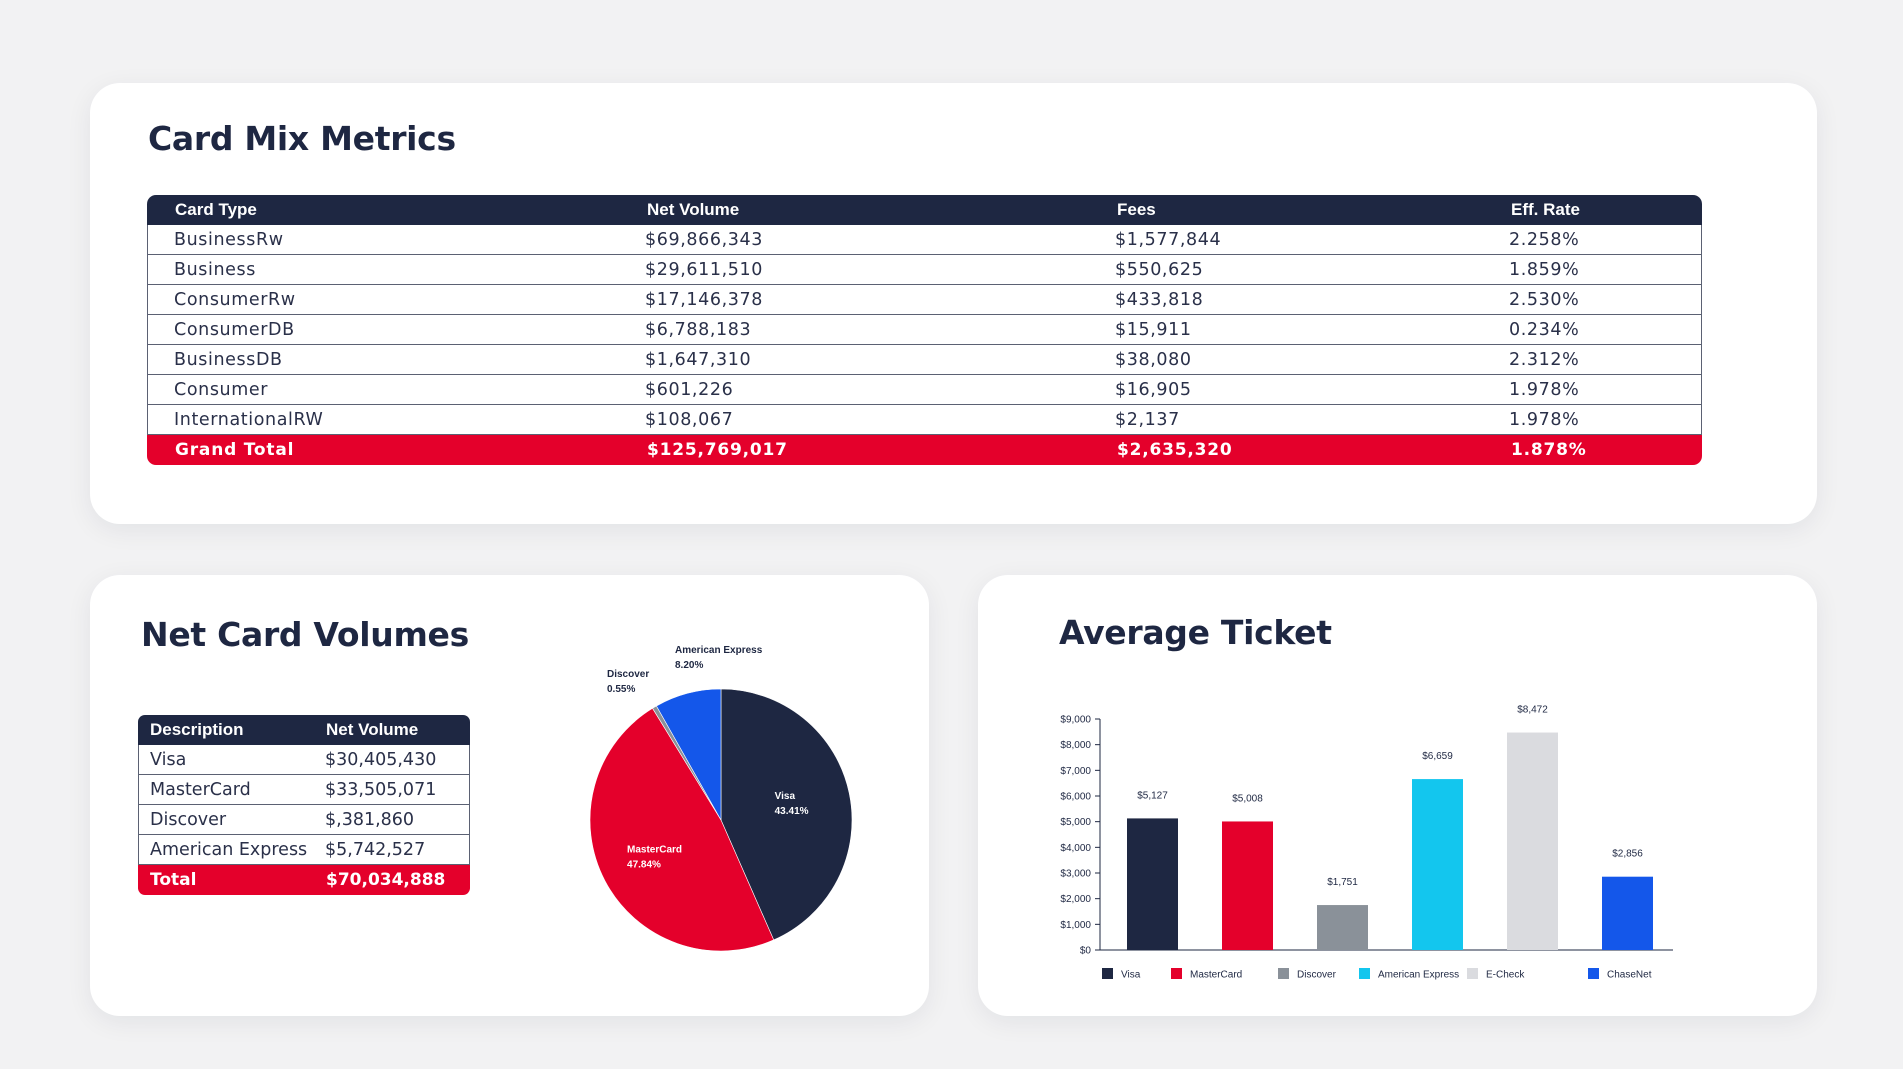 The image size is (1903, 1069). What do you see at coordinates (854, 360) in the screenshot?
I see `net-volume-cell: $1,647,310` at bounding box center [854, 360].